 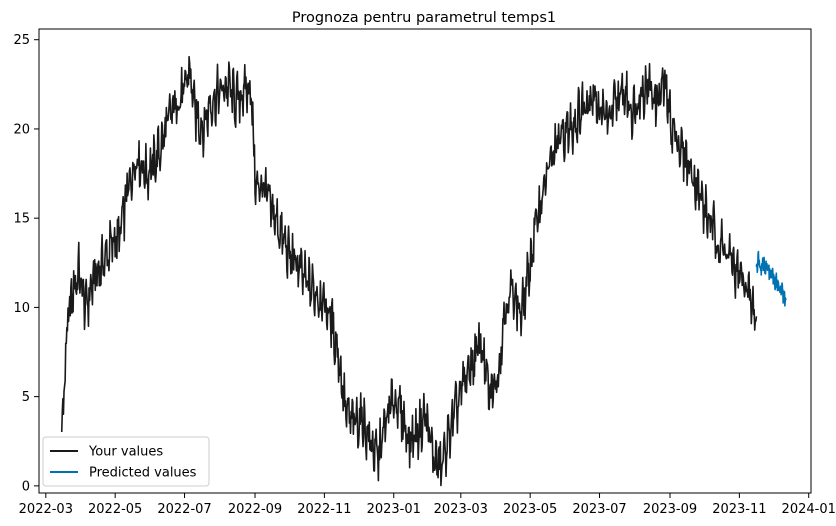 What do you see at coordinates (739, 509) in the screenshot?
I see `x-tick-label: 2023-11` at bounding box center [739, 509].